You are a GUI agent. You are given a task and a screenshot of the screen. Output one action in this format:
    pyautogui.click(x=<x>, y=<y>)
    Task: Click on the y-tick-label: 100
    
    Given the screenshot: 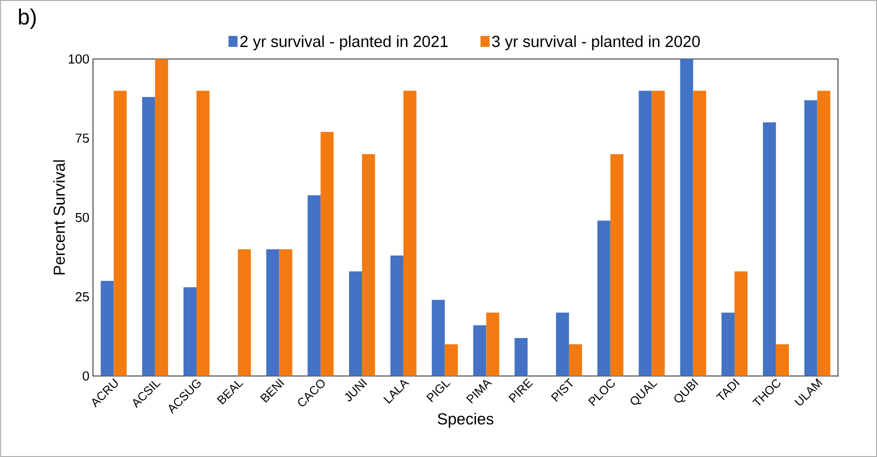 What is the action you would take?
    pyautogui.click(x=78, y=59)
    